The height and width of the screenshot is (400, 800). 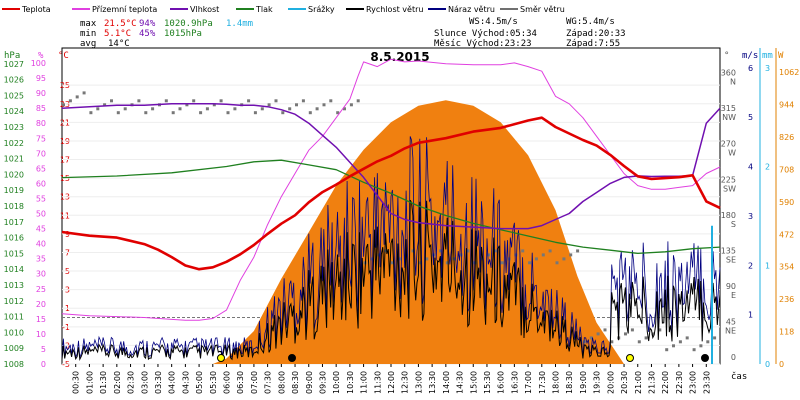 What do you see at coordinates (446, 382) in the screenshot?
I see `x-tick-label: 14:00` at bounding box center [446, 382].